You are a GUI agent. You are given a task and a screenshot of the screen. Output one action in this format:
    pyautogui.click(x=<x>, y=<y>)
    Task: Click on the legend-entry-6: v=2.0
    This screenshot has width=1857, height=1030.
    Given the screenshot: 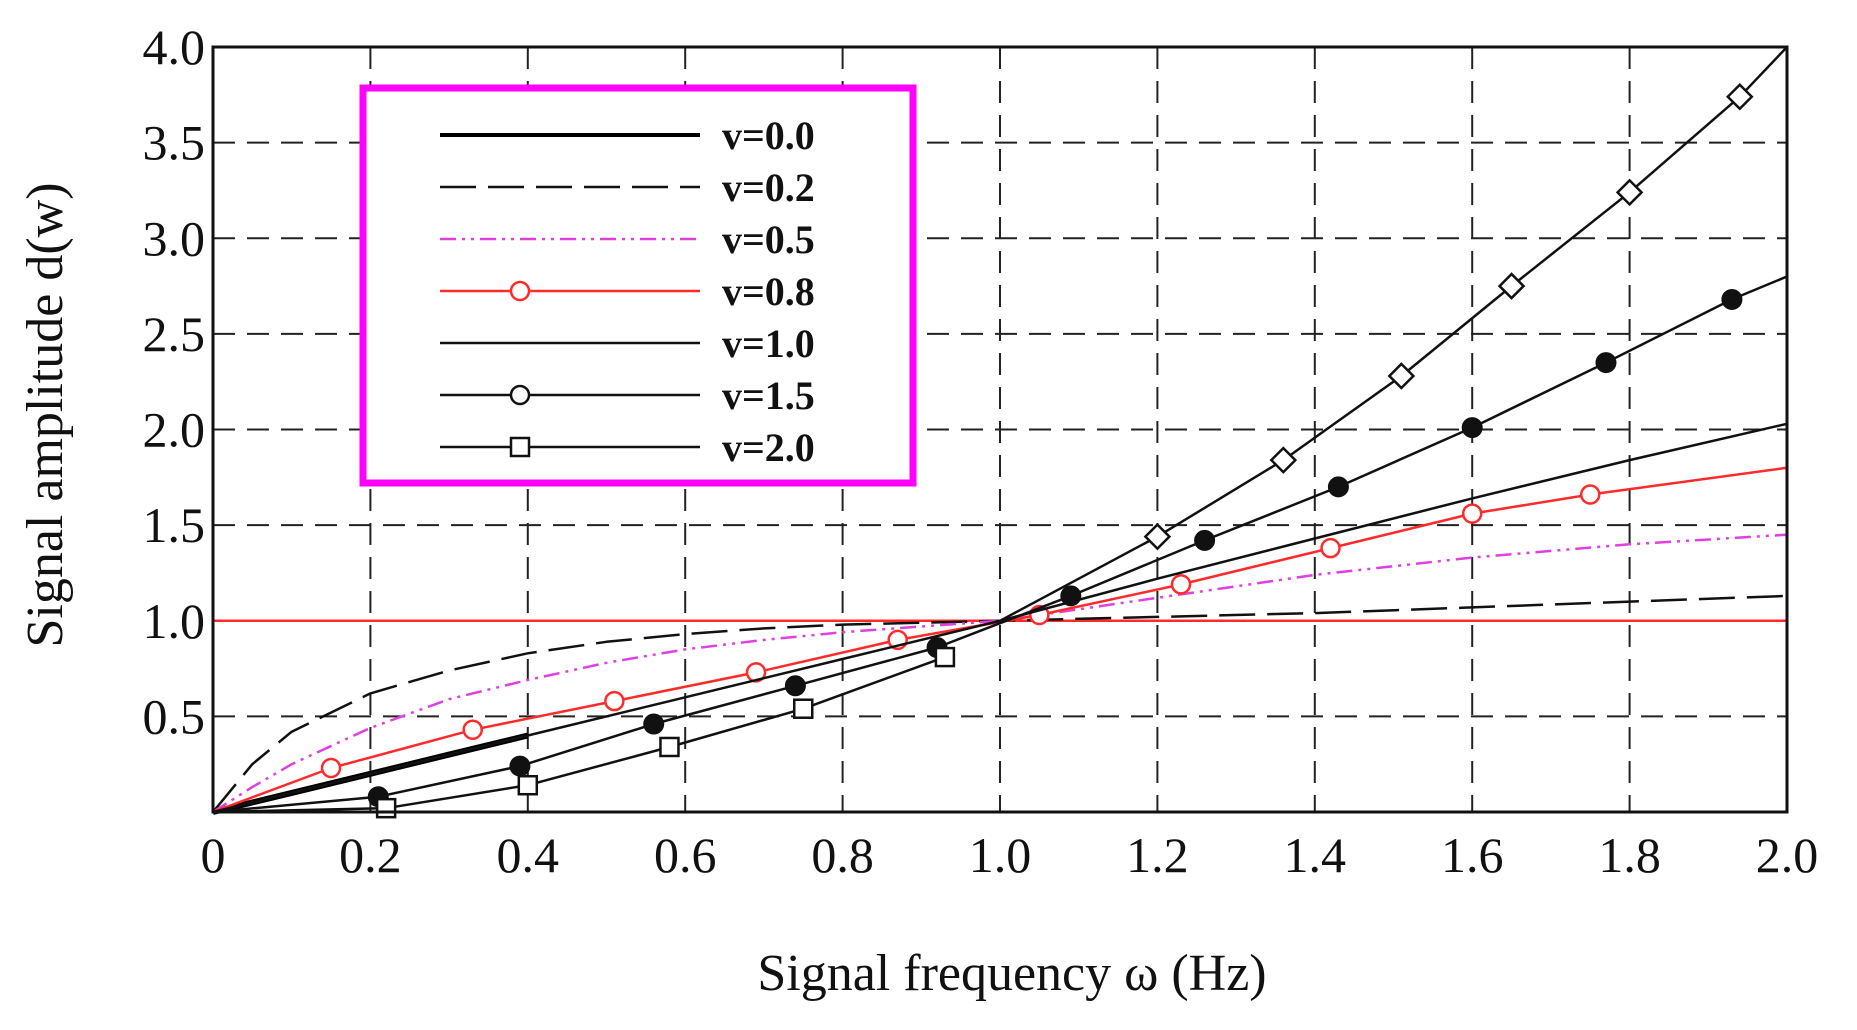 What is the action you would take?
    pyautogui.click(x=627, y=447)
    